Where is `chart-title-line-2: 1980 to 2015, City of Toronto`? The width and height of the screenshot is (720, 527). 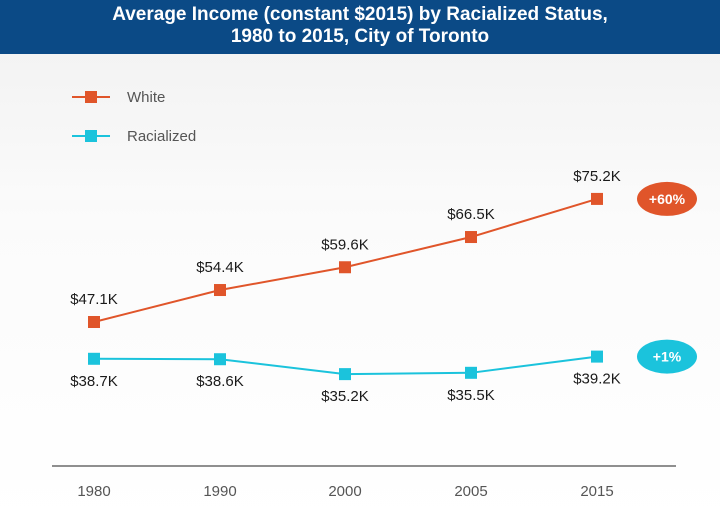
chart-title-line-2: 1980 to 2015, City of Toronto is located at coordinates (360, 36).